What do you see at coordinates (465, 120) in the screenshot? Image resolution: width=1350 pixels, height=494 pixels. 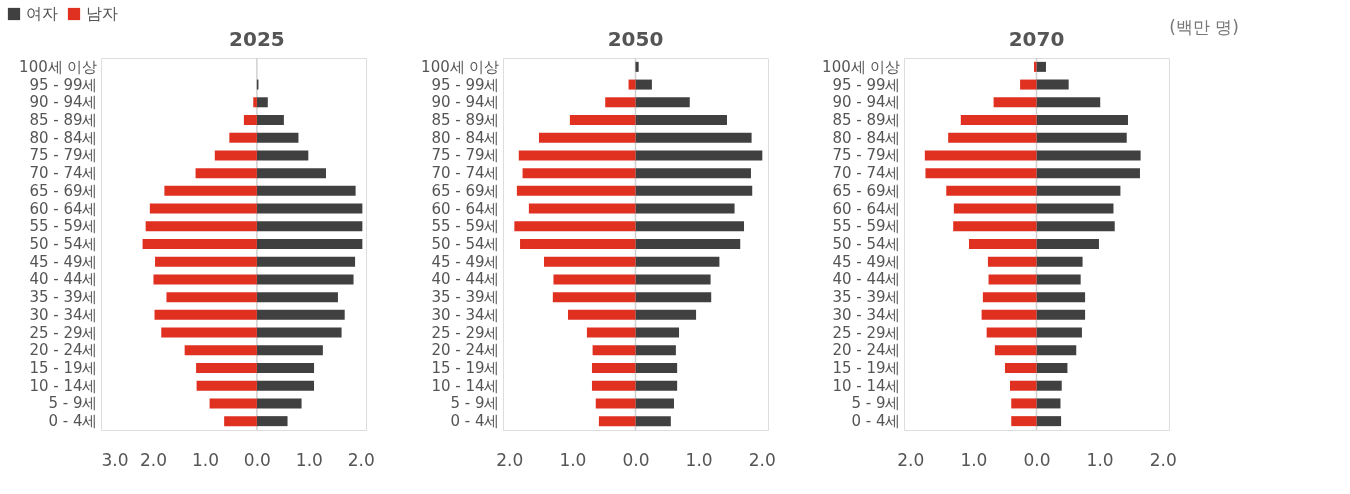 I see `y-tick-label: 85 - 89세` at bounding box center [465, 120].